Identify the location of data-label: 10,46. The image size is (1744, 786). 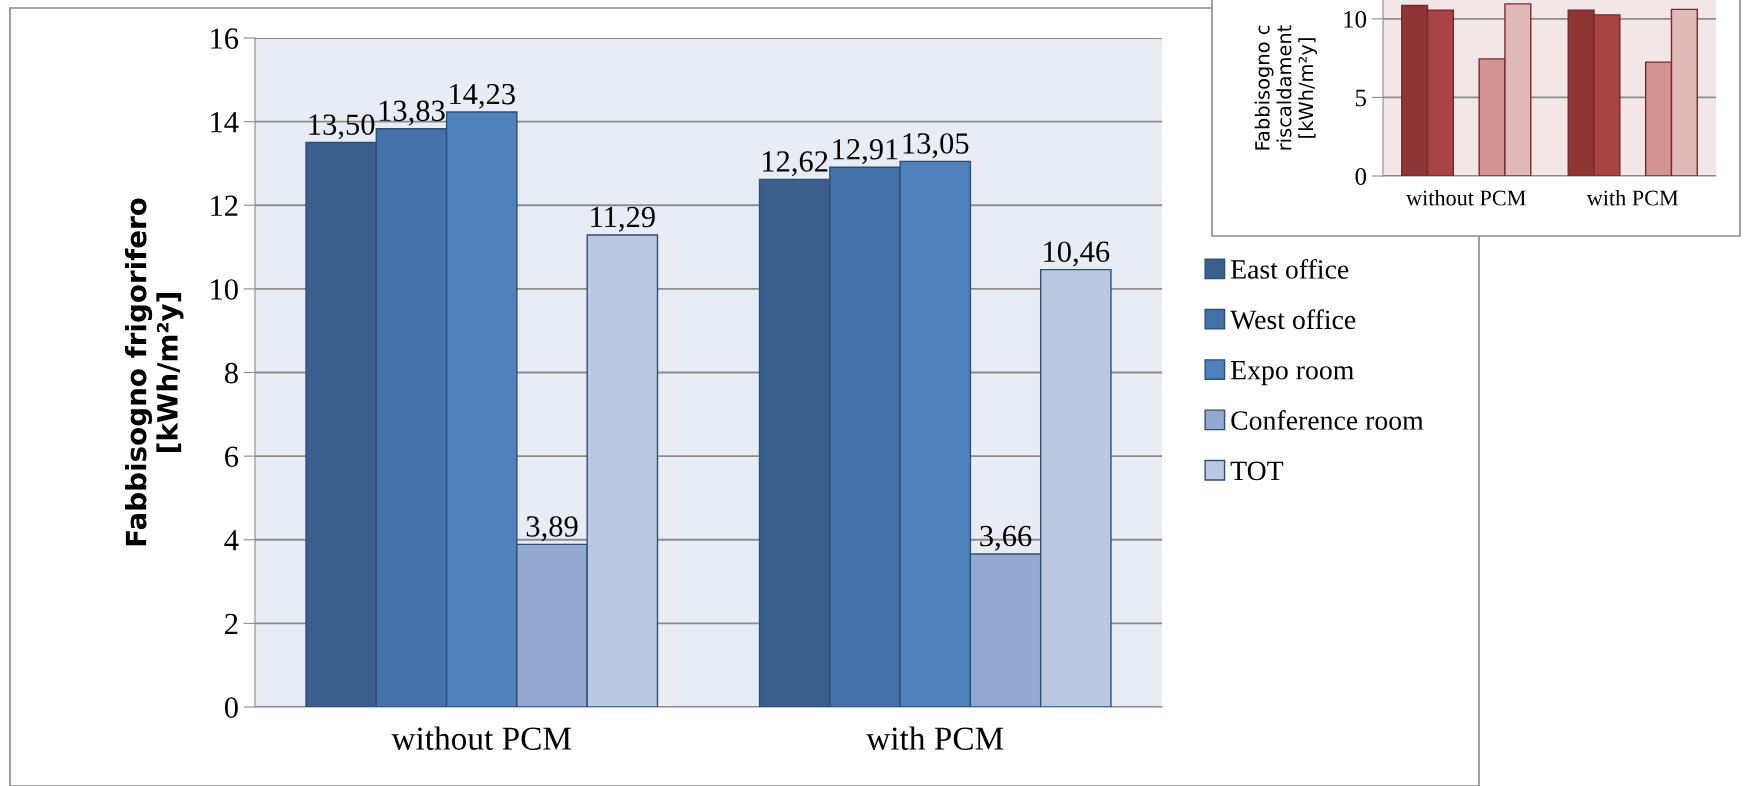
(1077, 254).